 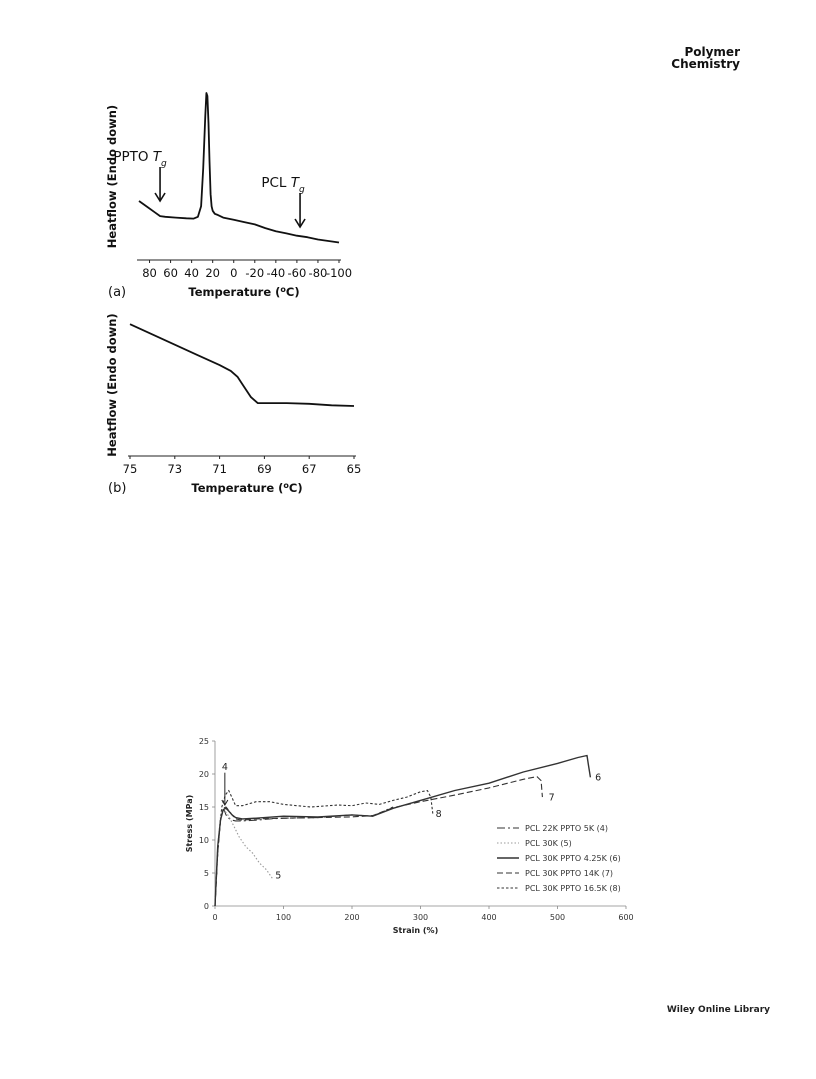 I want to click on footer-brand: Wiley Online Library, so click(x=718, y=1010).